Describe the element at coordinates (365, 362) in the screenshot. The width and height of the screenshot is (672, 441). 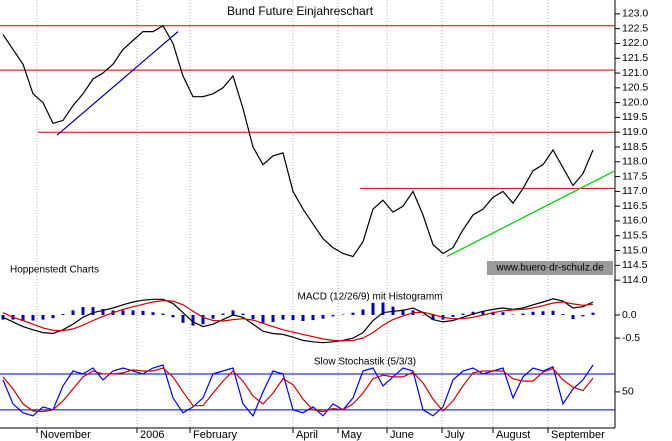
I see `stochastic-title: Slow Stochastik (5/3/3)` at that location.